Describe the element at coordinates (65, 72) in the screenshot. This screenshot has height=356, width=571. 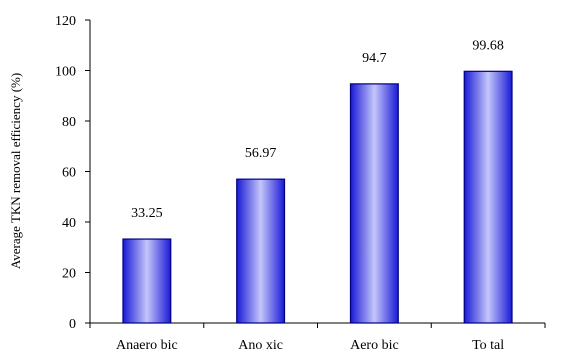
I see `y-tick-label: 100` at that location.